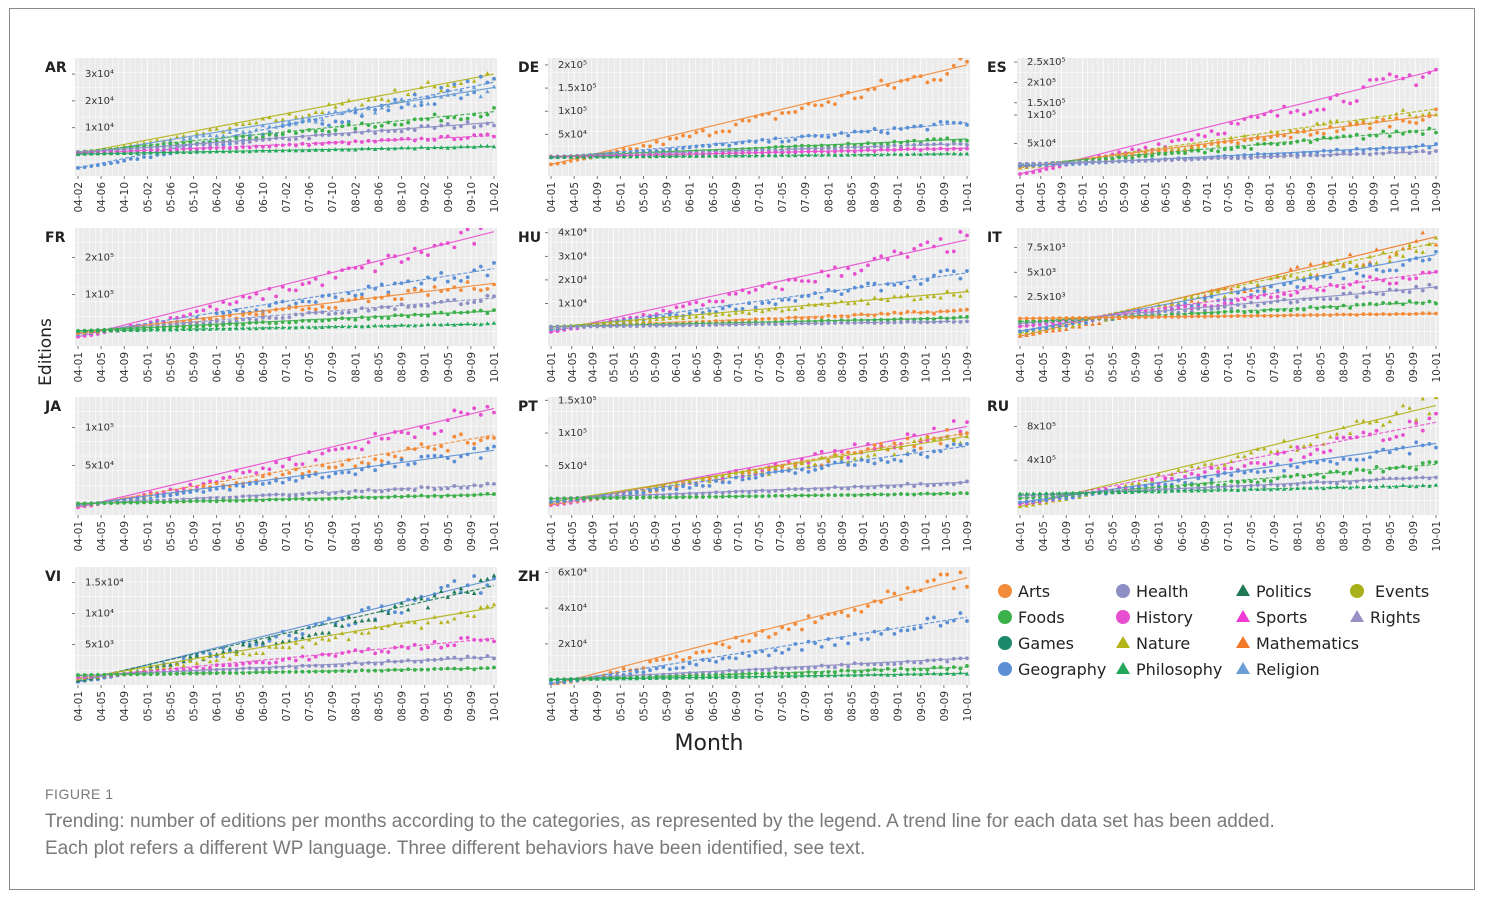 Image resolution: width=1487 pixels, height=901 pixels. I want to click on x-tick-label: 05-01, so click(614, 536).